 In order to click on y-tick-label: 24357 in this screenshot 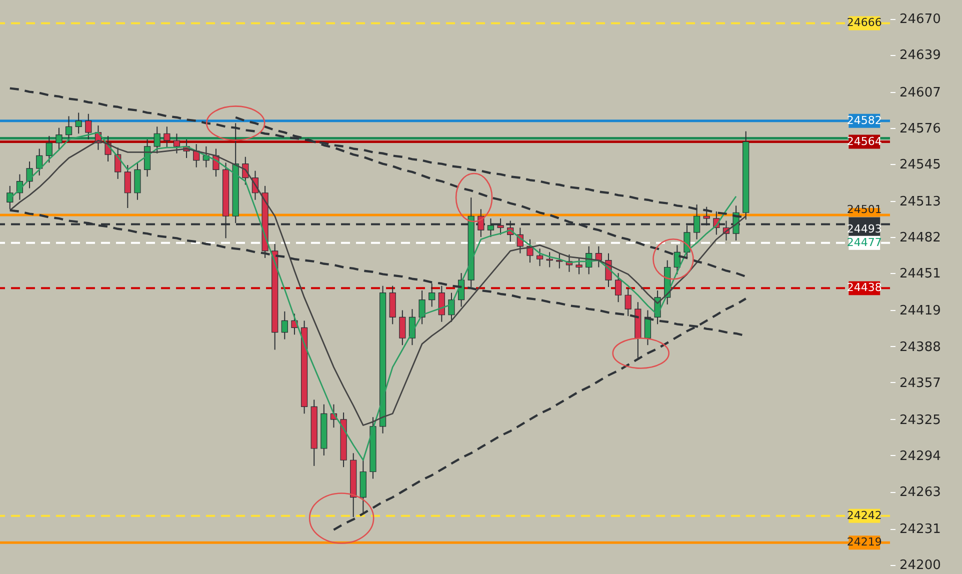, I will do `click(920, 383)`.